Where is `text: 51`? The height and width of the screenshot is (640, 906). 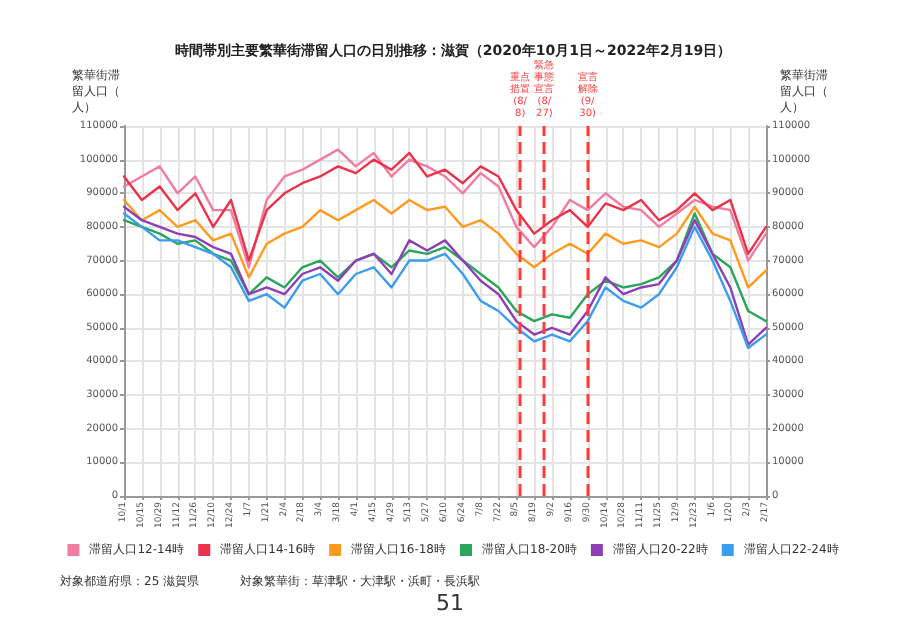
text: 51 is located at coordinates (450, 603).